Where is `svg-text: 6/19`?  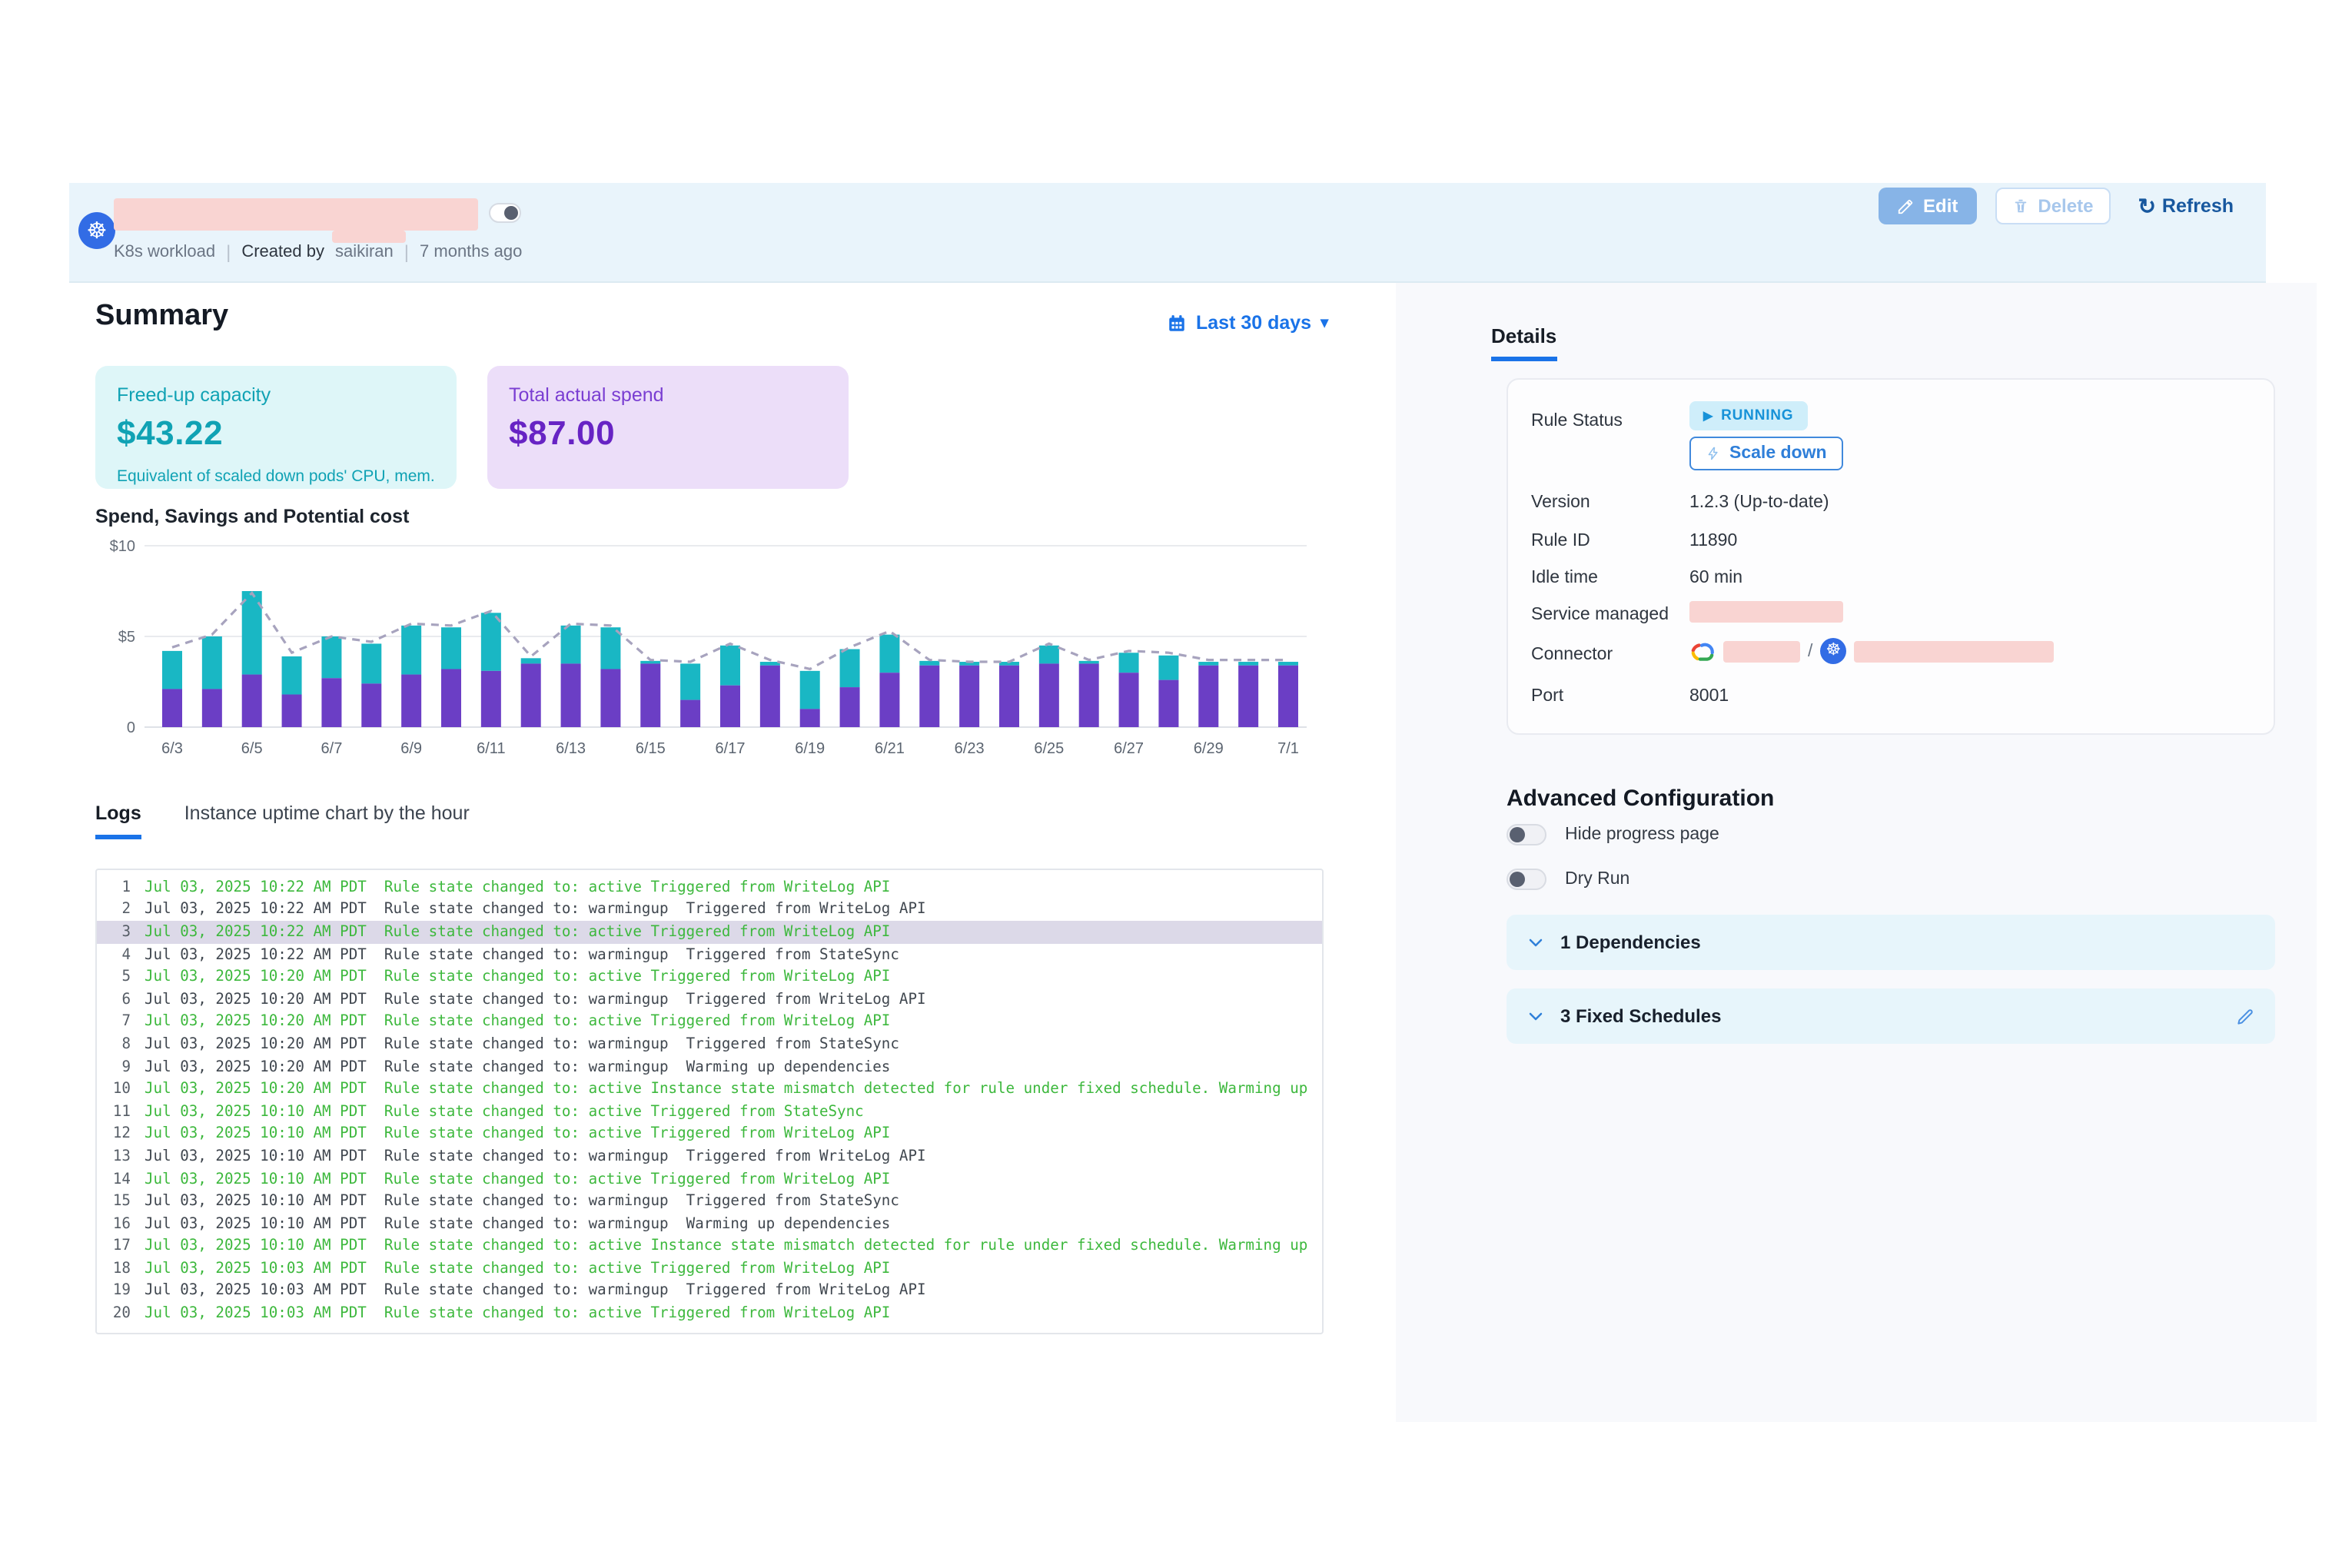 svg-text: 6/19 is located at coordinates (810, 748).